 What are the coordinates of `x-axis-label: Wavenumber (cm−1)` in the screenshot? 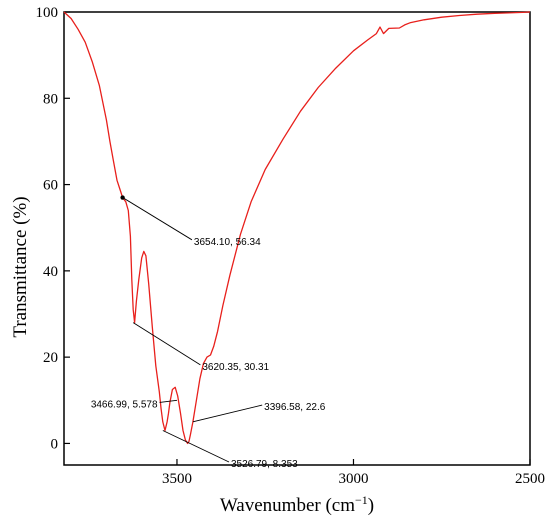 It's located at (297, 504).